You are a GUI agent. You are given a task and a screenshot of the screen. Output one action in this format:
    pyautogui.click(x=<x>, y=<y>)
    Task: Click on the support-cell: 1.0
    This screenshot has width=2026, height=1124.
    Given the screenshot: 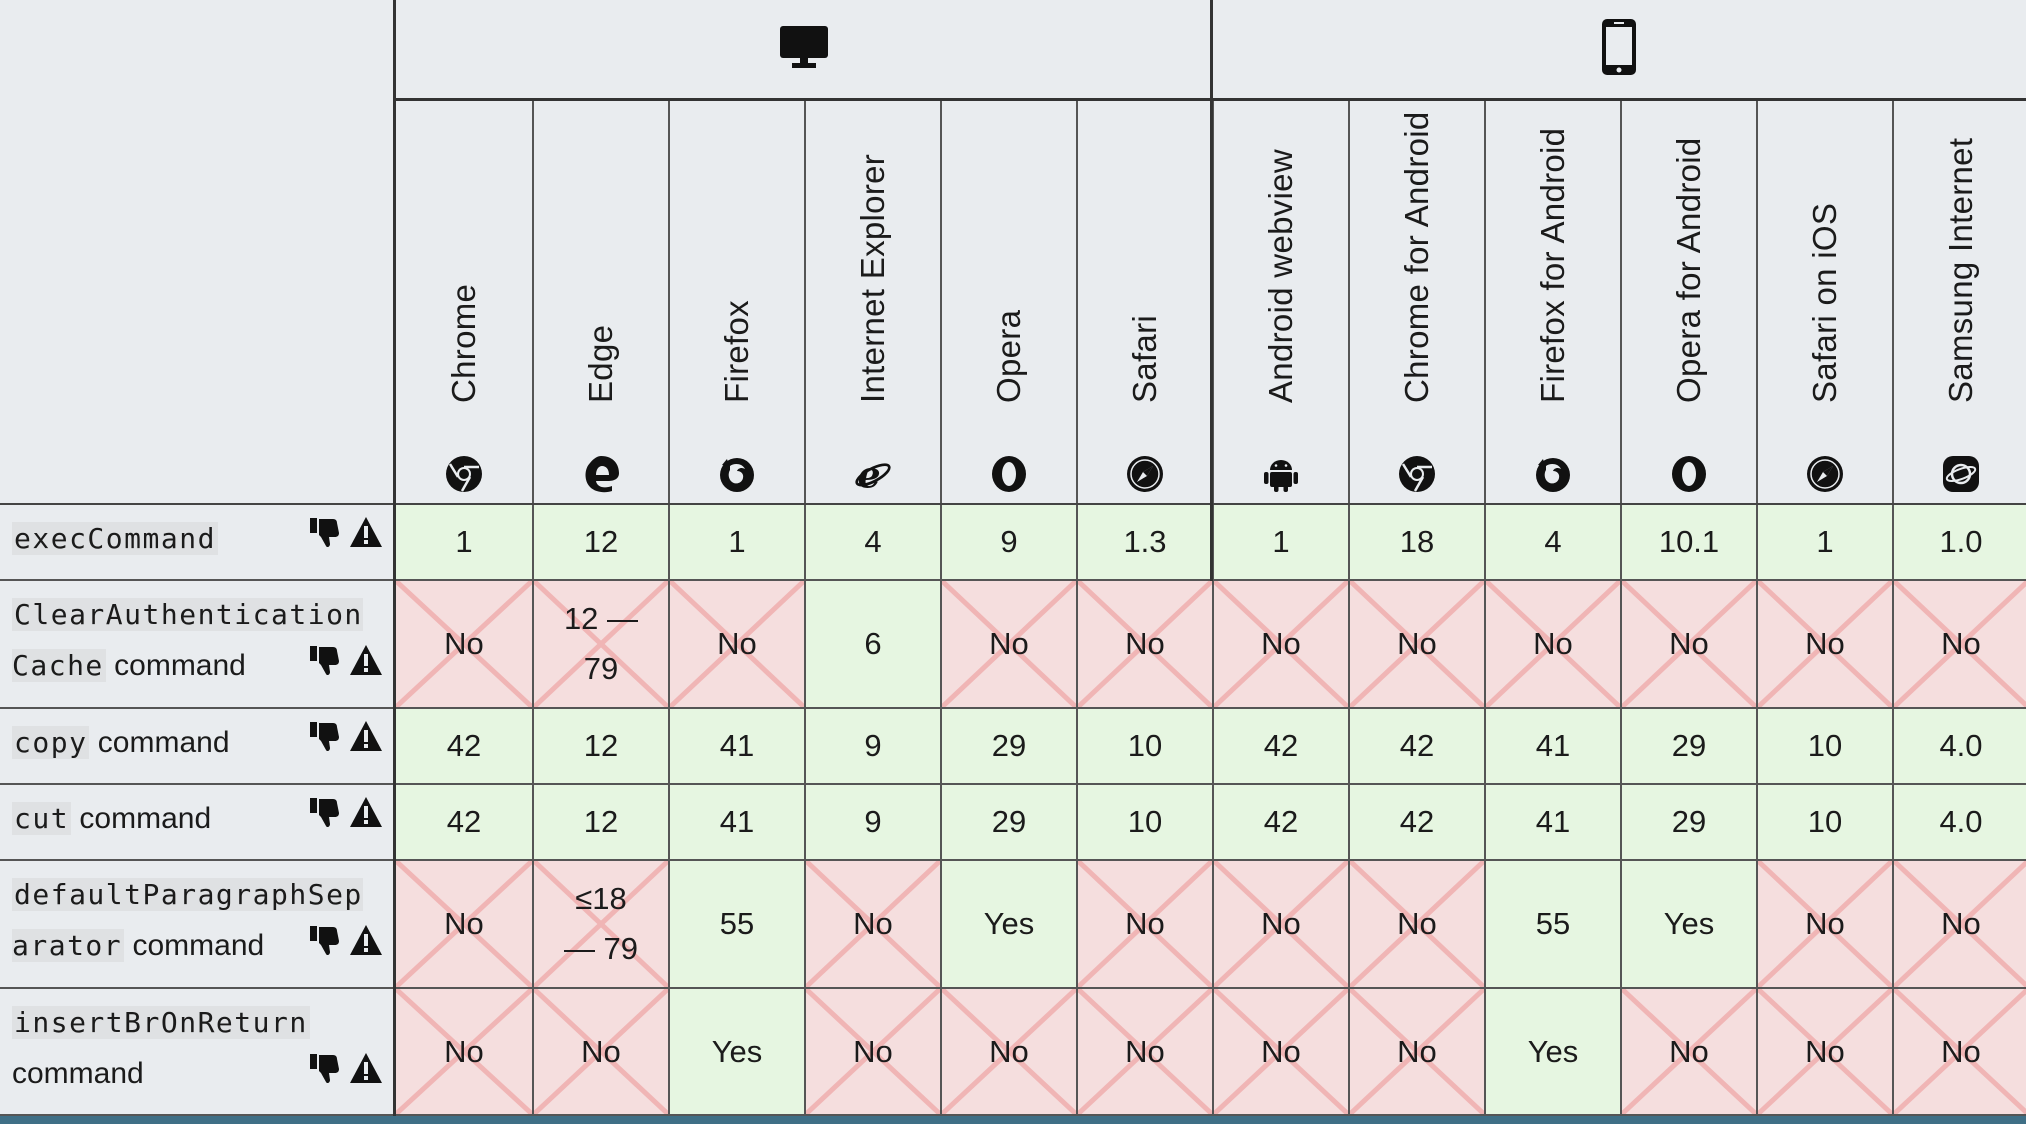 What is the action you would take?
    pyautogui.click(x=1959, y=543)
    